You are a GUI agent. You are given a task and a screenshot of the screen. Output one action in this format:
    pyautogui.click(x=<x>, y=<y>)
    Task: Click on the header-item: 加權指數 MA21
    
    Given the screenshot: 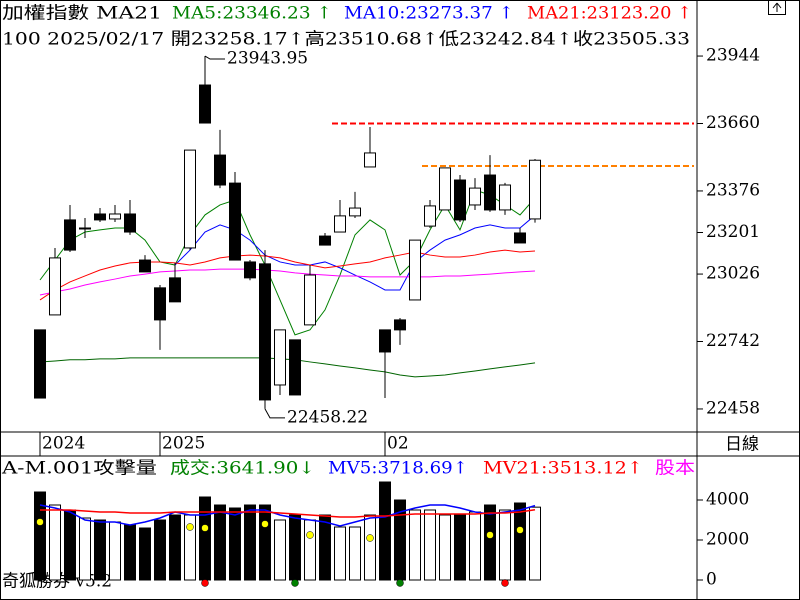 What is the action you would take?
    pyautogui.click(x=82, y=14)
    